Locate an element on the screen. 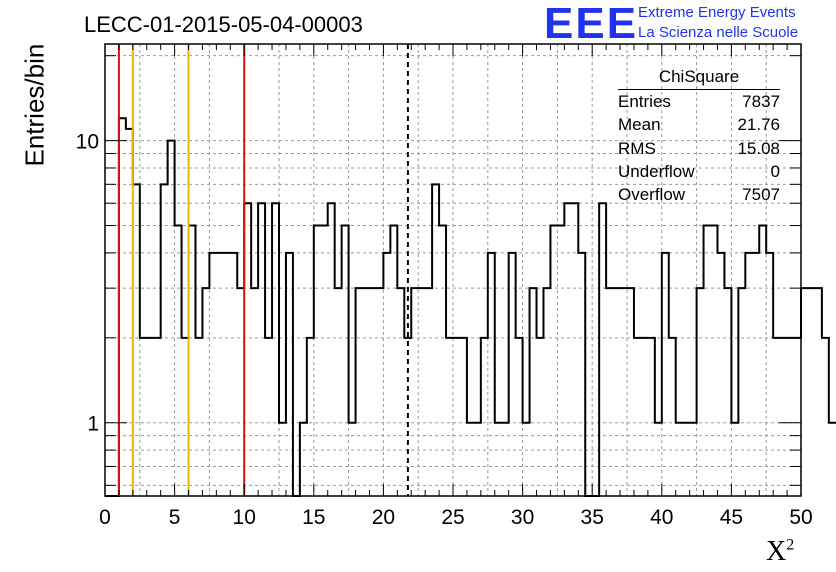 This screenshot has width=836, height=572. x-tick-label: 25 is located at coordinates (452, 517).